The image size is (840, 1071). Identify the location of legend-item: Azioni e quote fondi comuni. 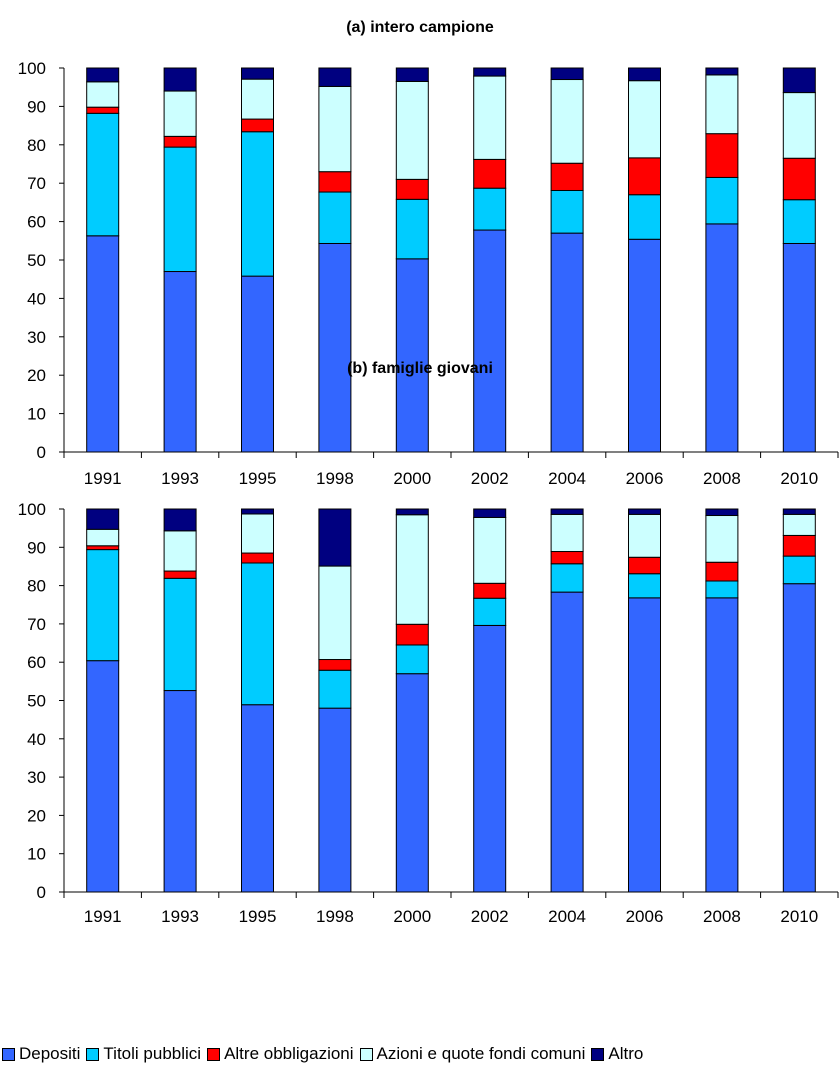
(472, 1054).